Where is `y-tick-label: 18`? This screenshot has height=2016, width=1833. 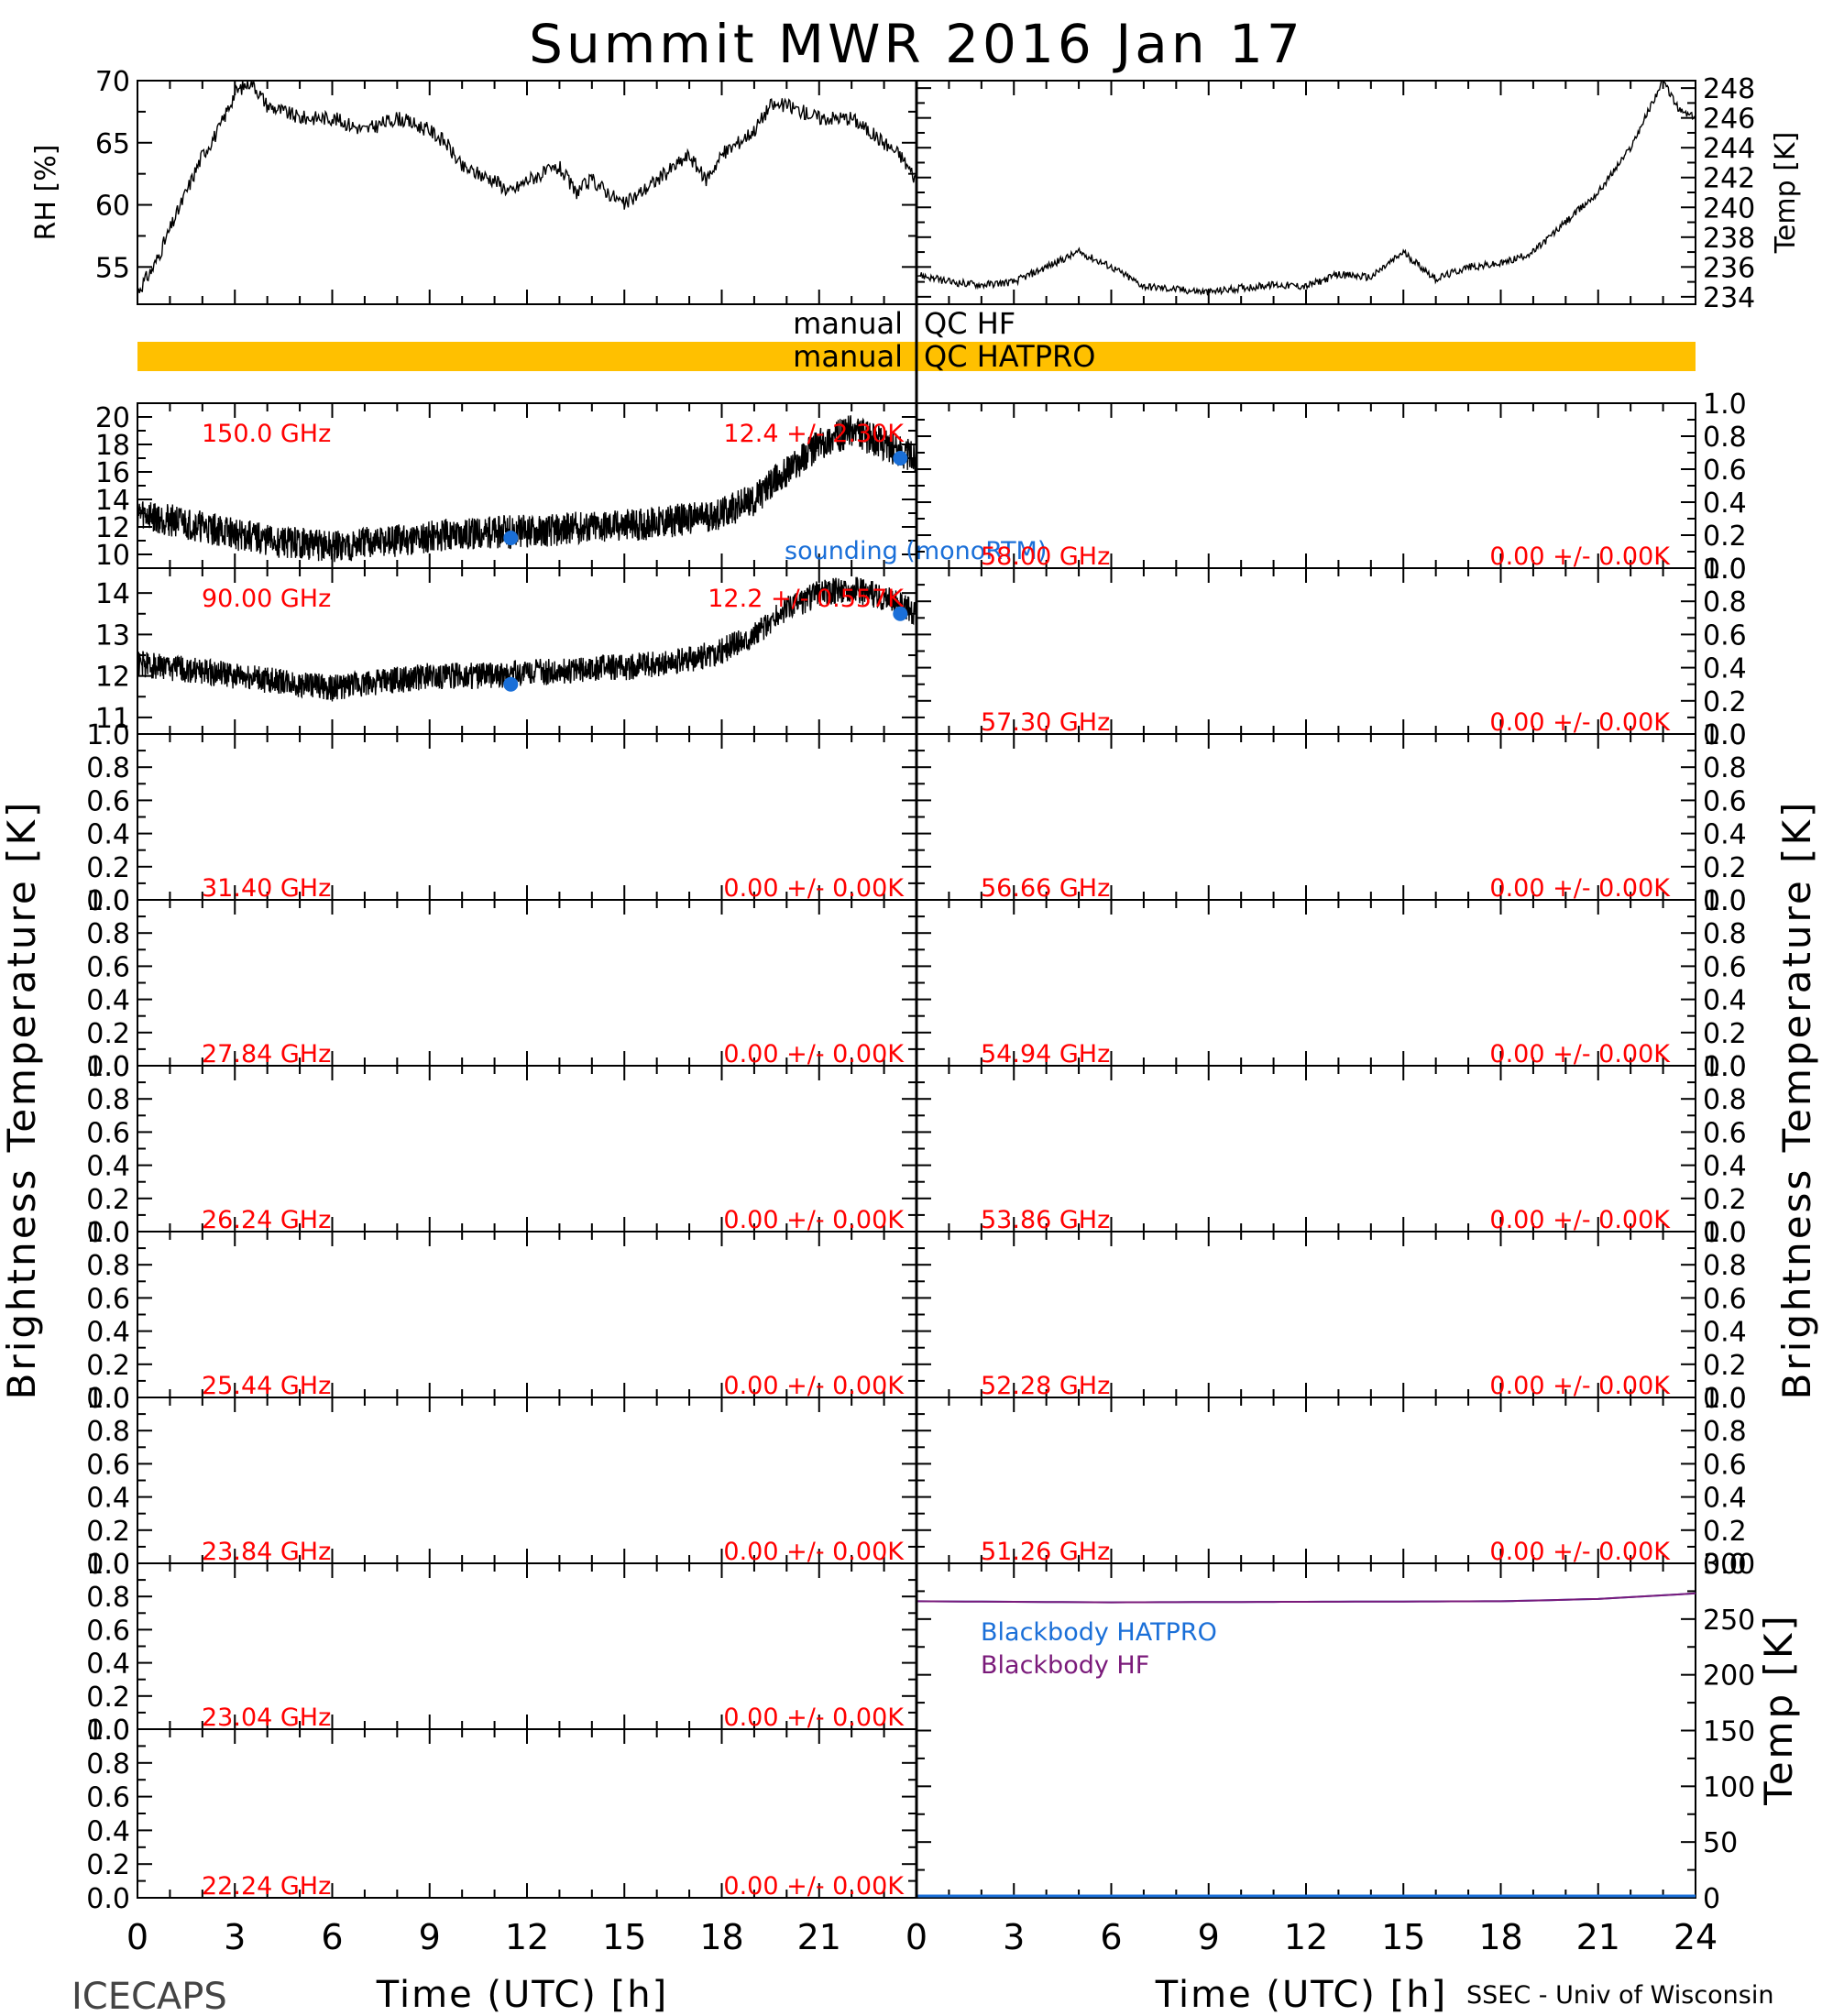 y-tick-label: 18 is located at coordinates (112, 446).